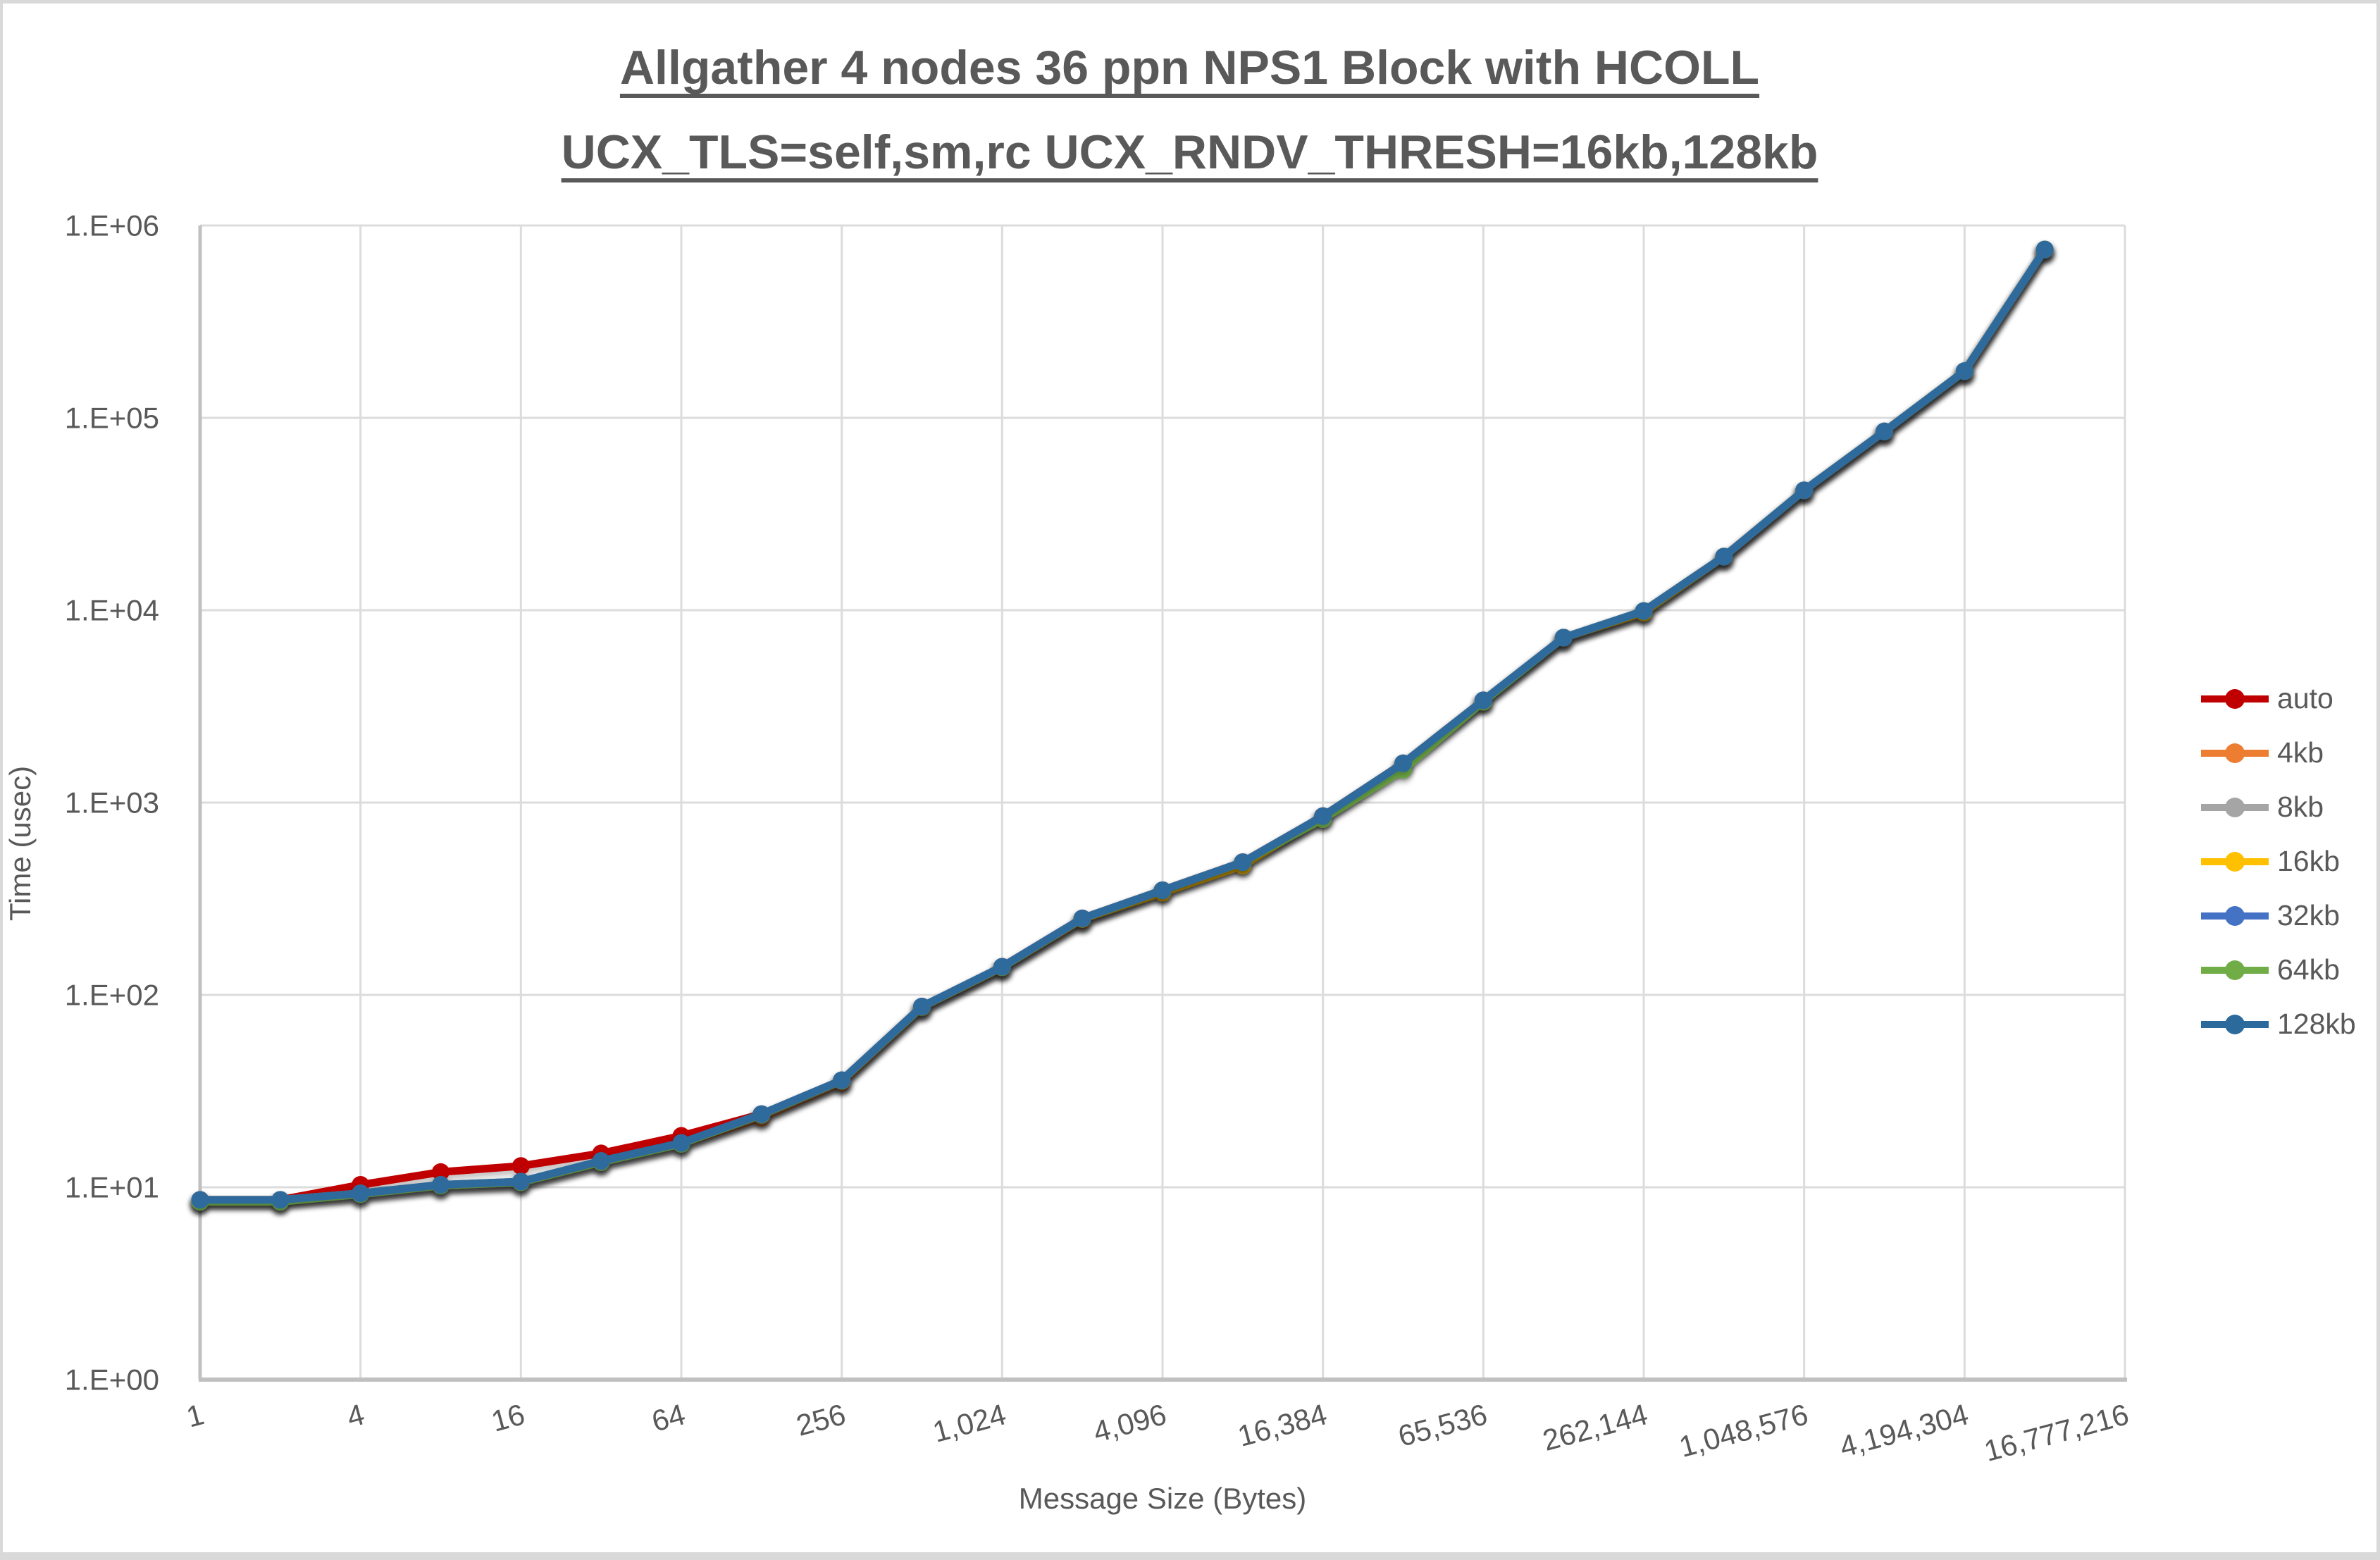 The image size is (2380, 1560). I want to click on y-tick-label: 1.E+00, so click(112, 1380).